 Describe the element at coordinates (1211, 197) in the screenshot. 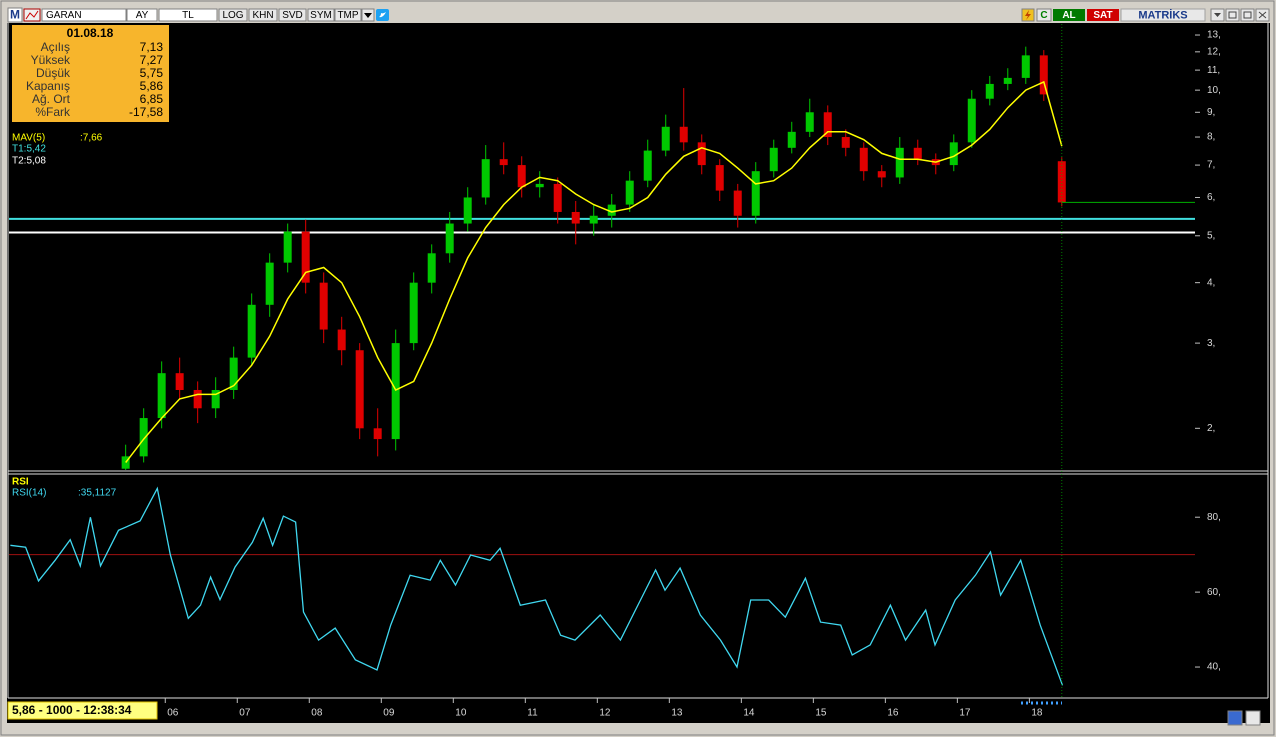

I see `y-tick-label: 6,` at that location.